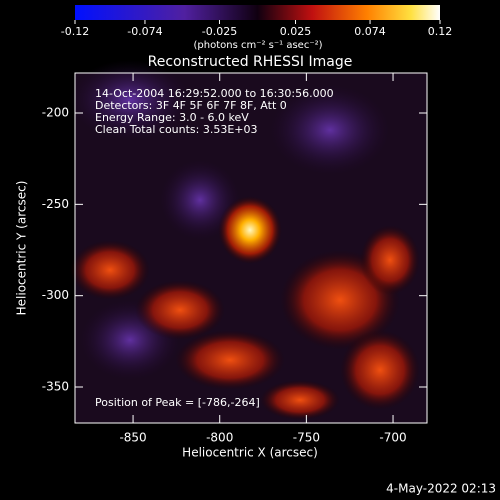  I want to click on chart-title: Reconstructed RHESSI Image, so click(250, 62).